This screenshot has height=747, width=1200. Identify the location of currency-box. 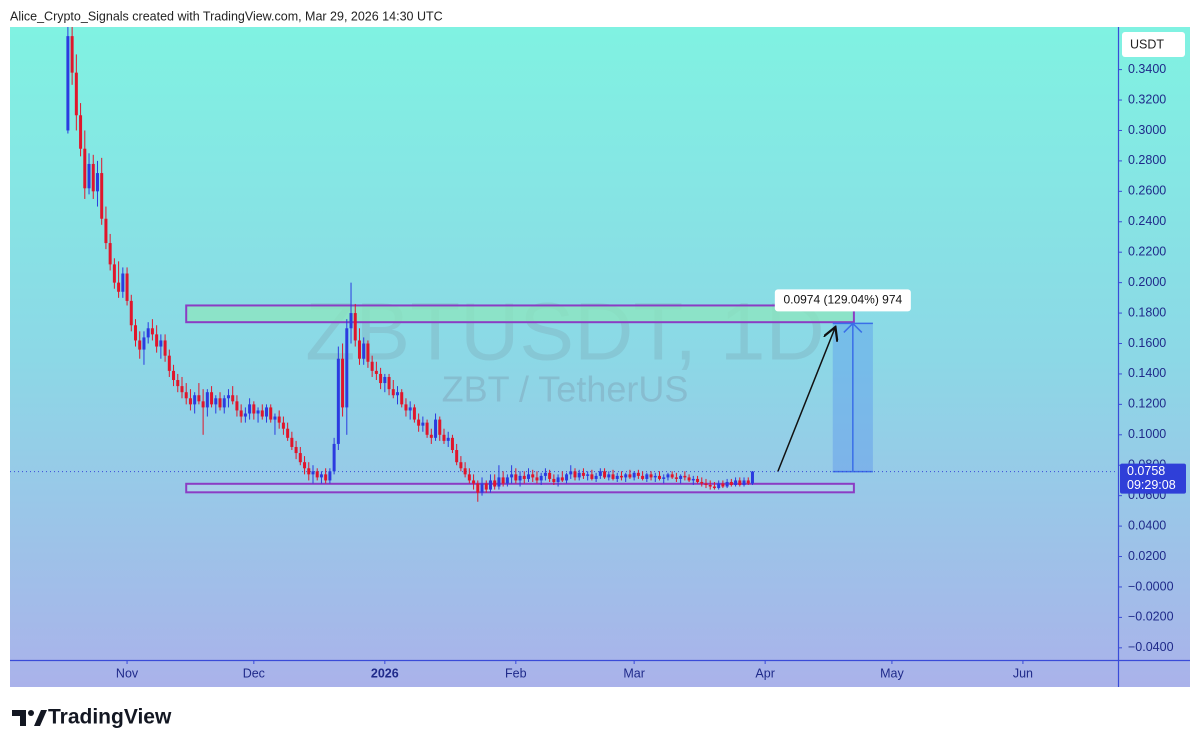
(1153, 44).